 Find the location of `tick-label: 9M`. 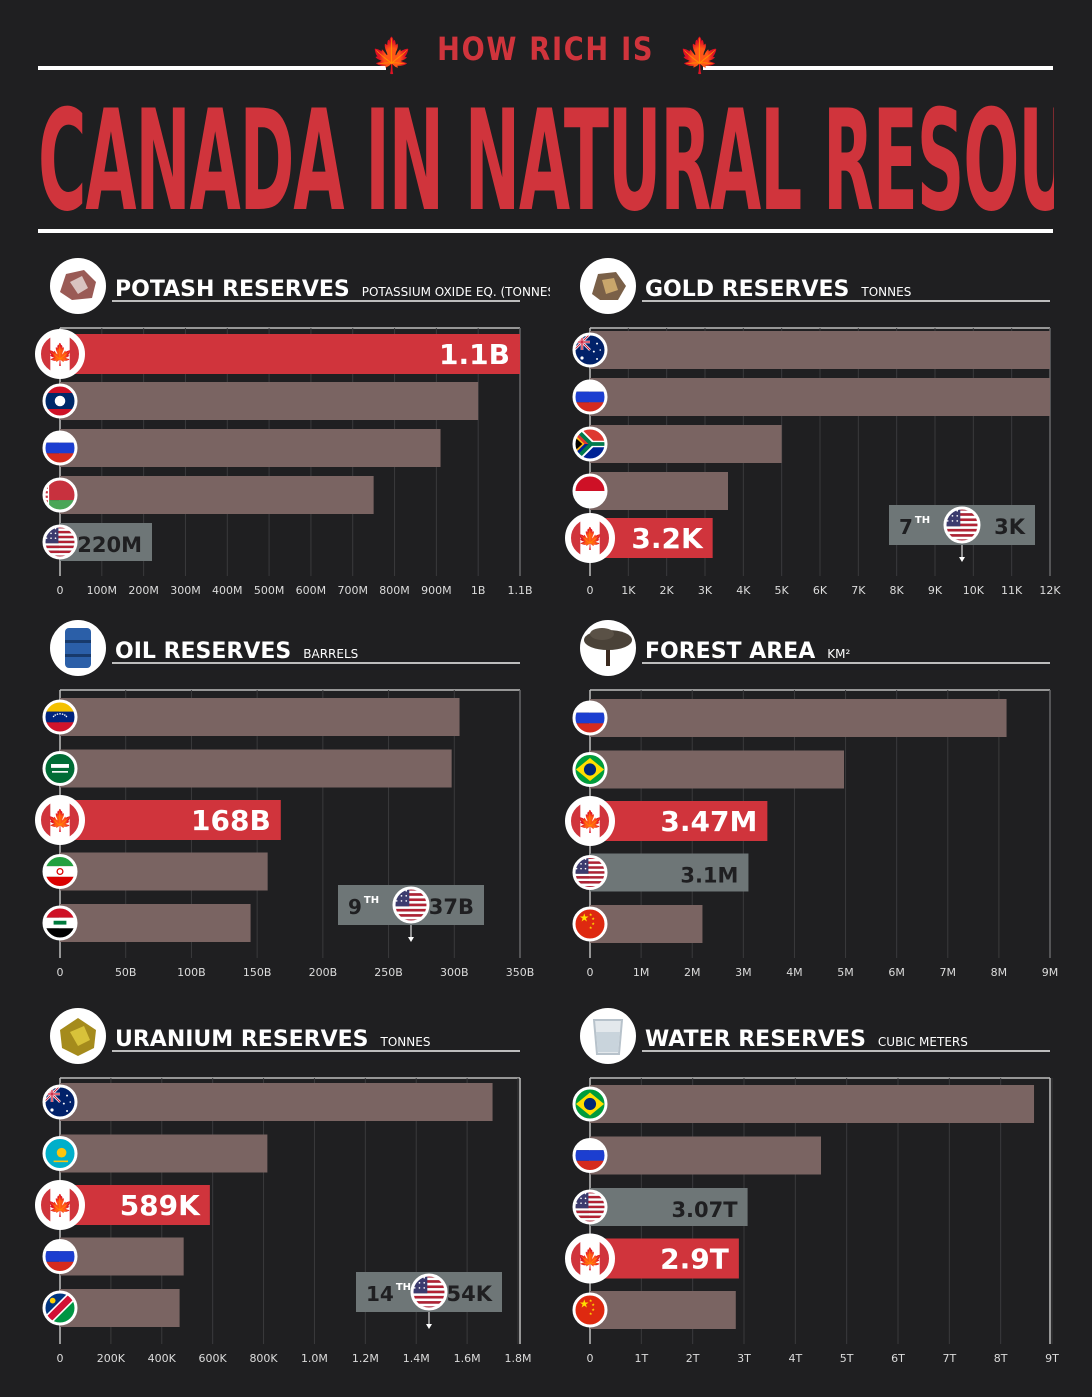

tick-label: 9M is located at coordinates (1050, 972).